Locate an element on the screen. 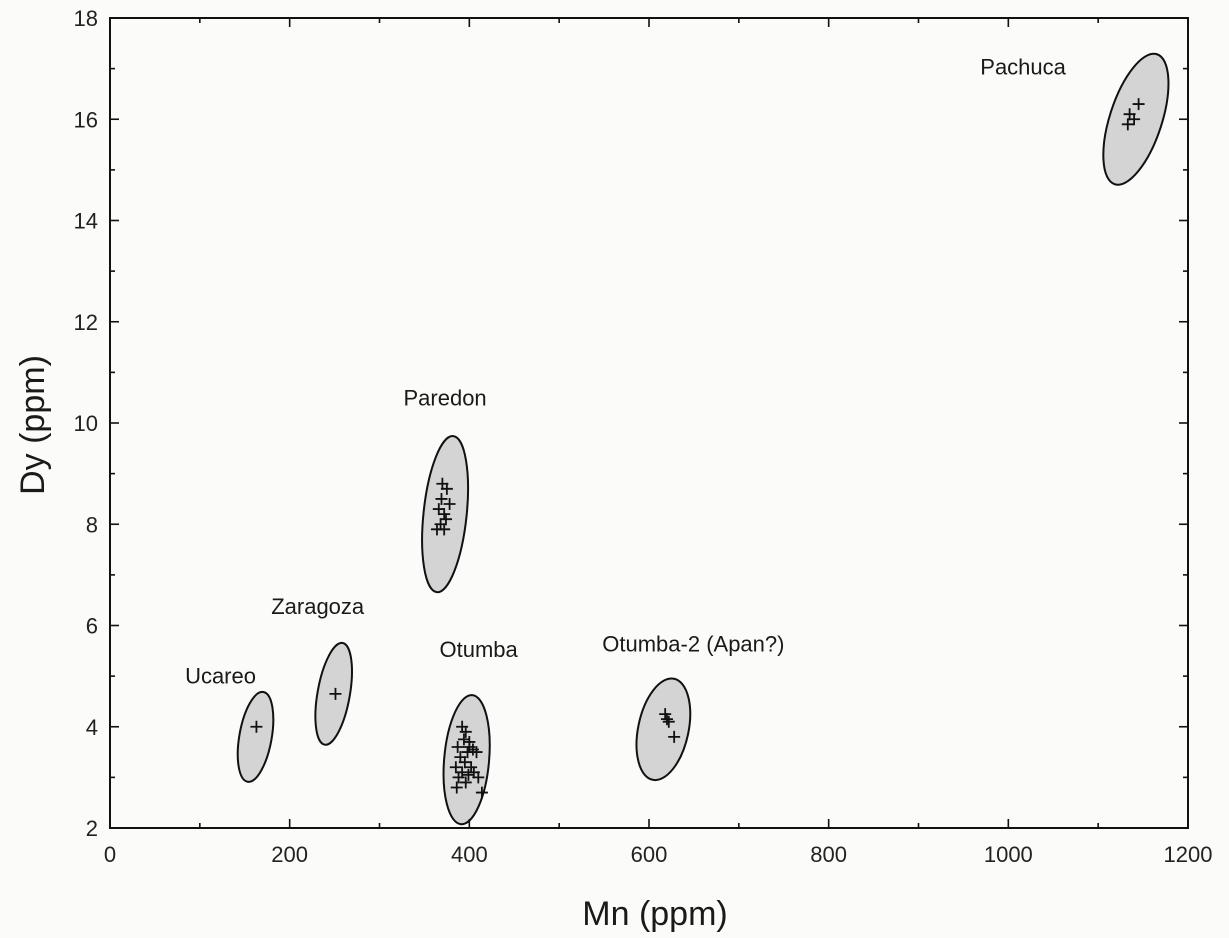 Image resolution: width=1229 pixels, height=938 pixels. y-tick-label: 18 is located at coordinates (86, 18).